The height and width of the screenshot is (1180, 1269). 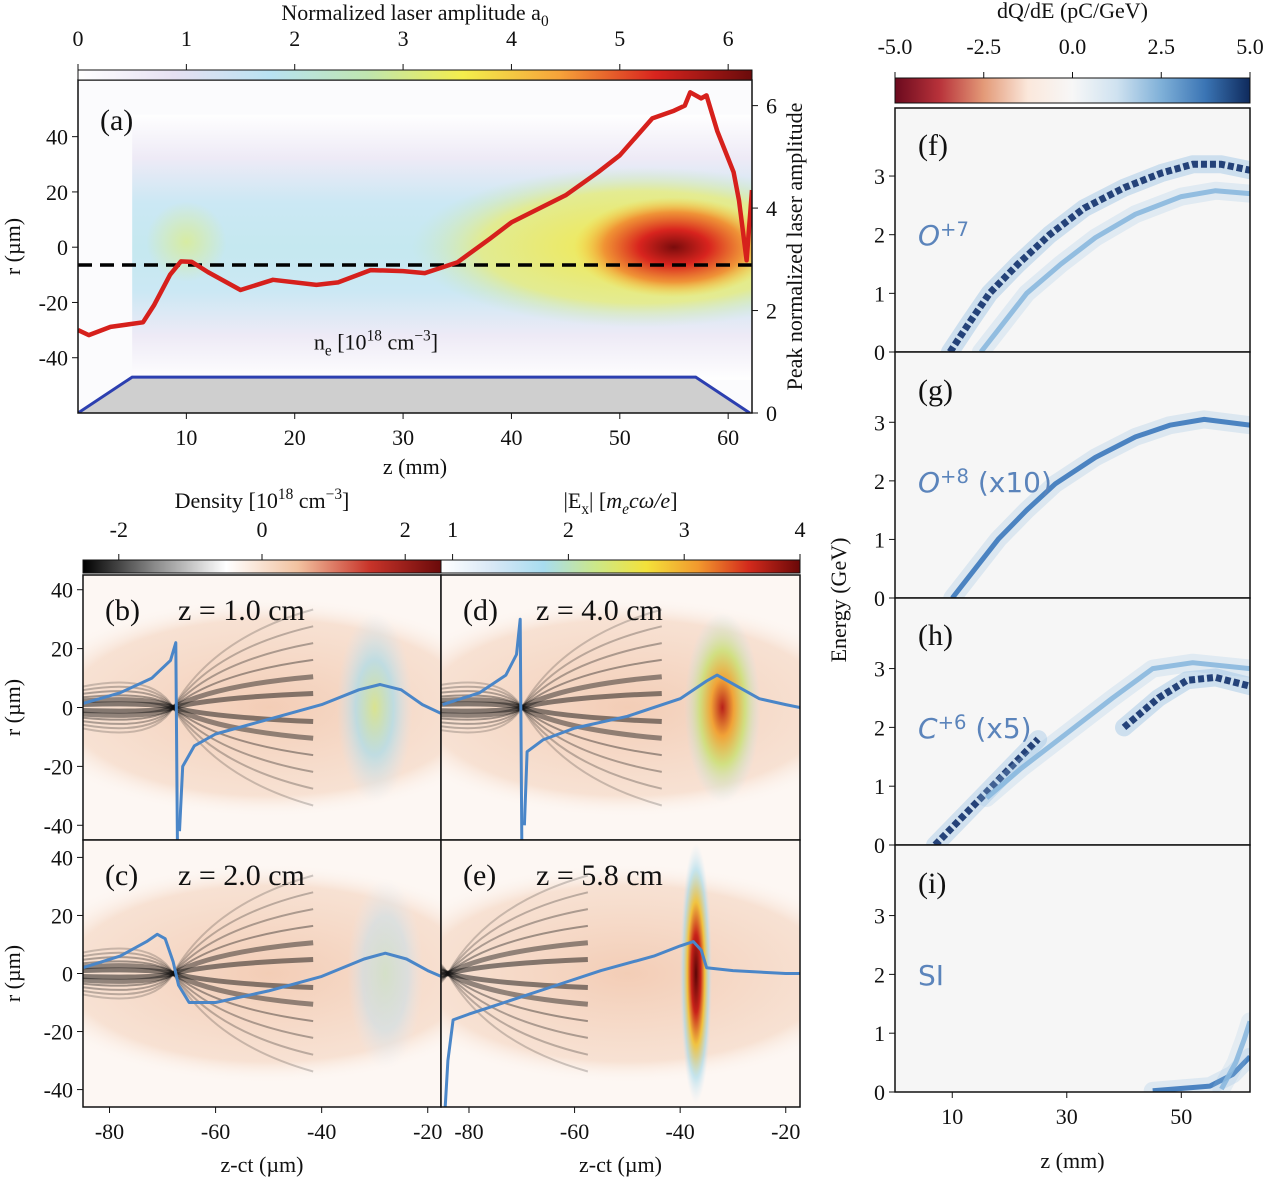 I want to click on species-label-i-part: SI, so click(x=931, y=975).